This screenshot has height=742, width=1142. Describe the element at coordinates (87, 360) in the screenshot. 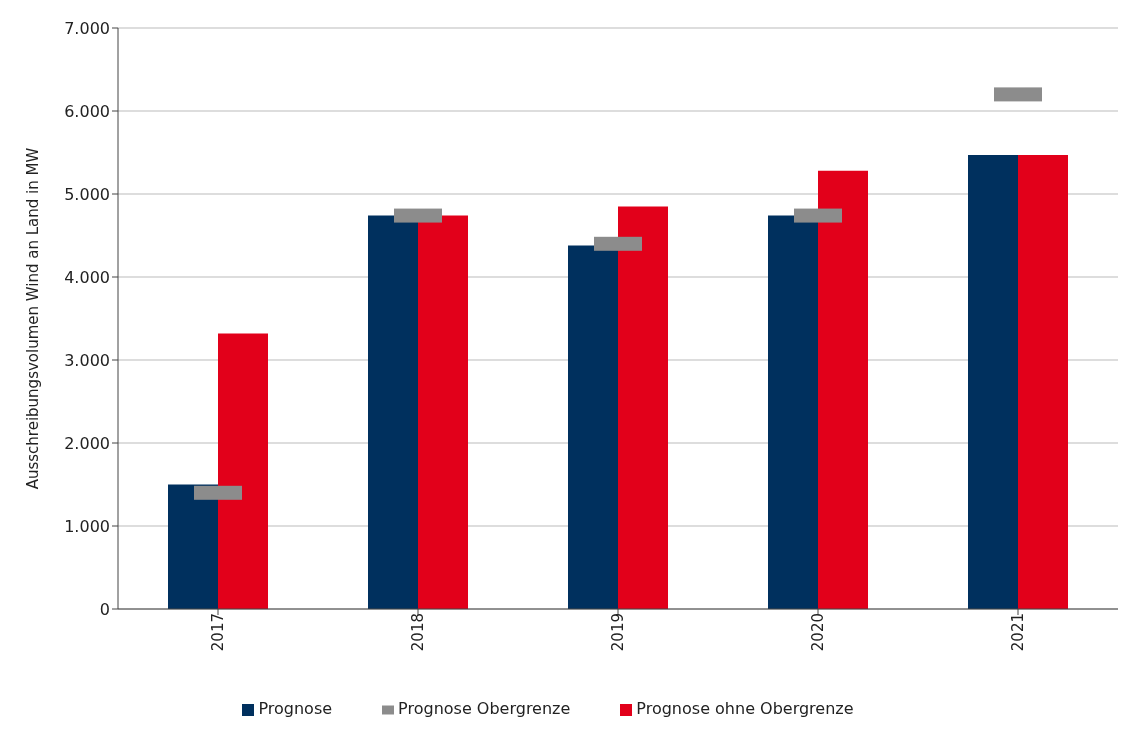

I see `y-tick-label: 3.000` at that location.